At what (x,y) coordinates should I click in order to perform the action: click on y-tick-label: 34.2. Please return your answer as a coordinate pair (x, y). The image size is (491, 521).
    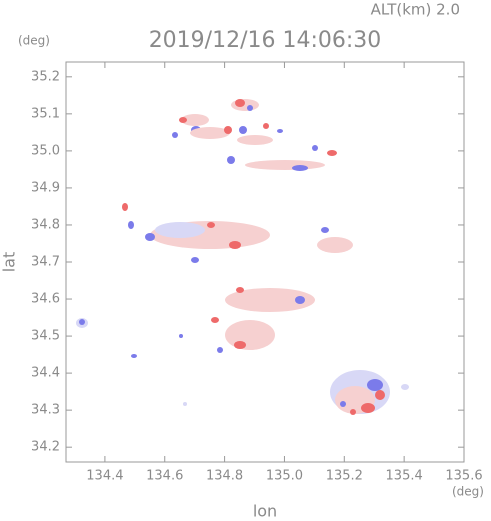
    Looking at the image, I should click on (45, 447).